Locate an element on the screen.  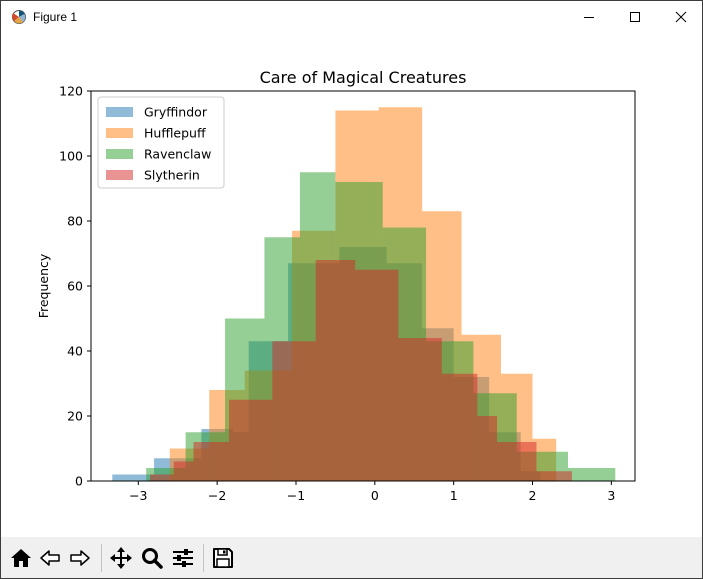
close-icon is located at coordinates (681, 17).